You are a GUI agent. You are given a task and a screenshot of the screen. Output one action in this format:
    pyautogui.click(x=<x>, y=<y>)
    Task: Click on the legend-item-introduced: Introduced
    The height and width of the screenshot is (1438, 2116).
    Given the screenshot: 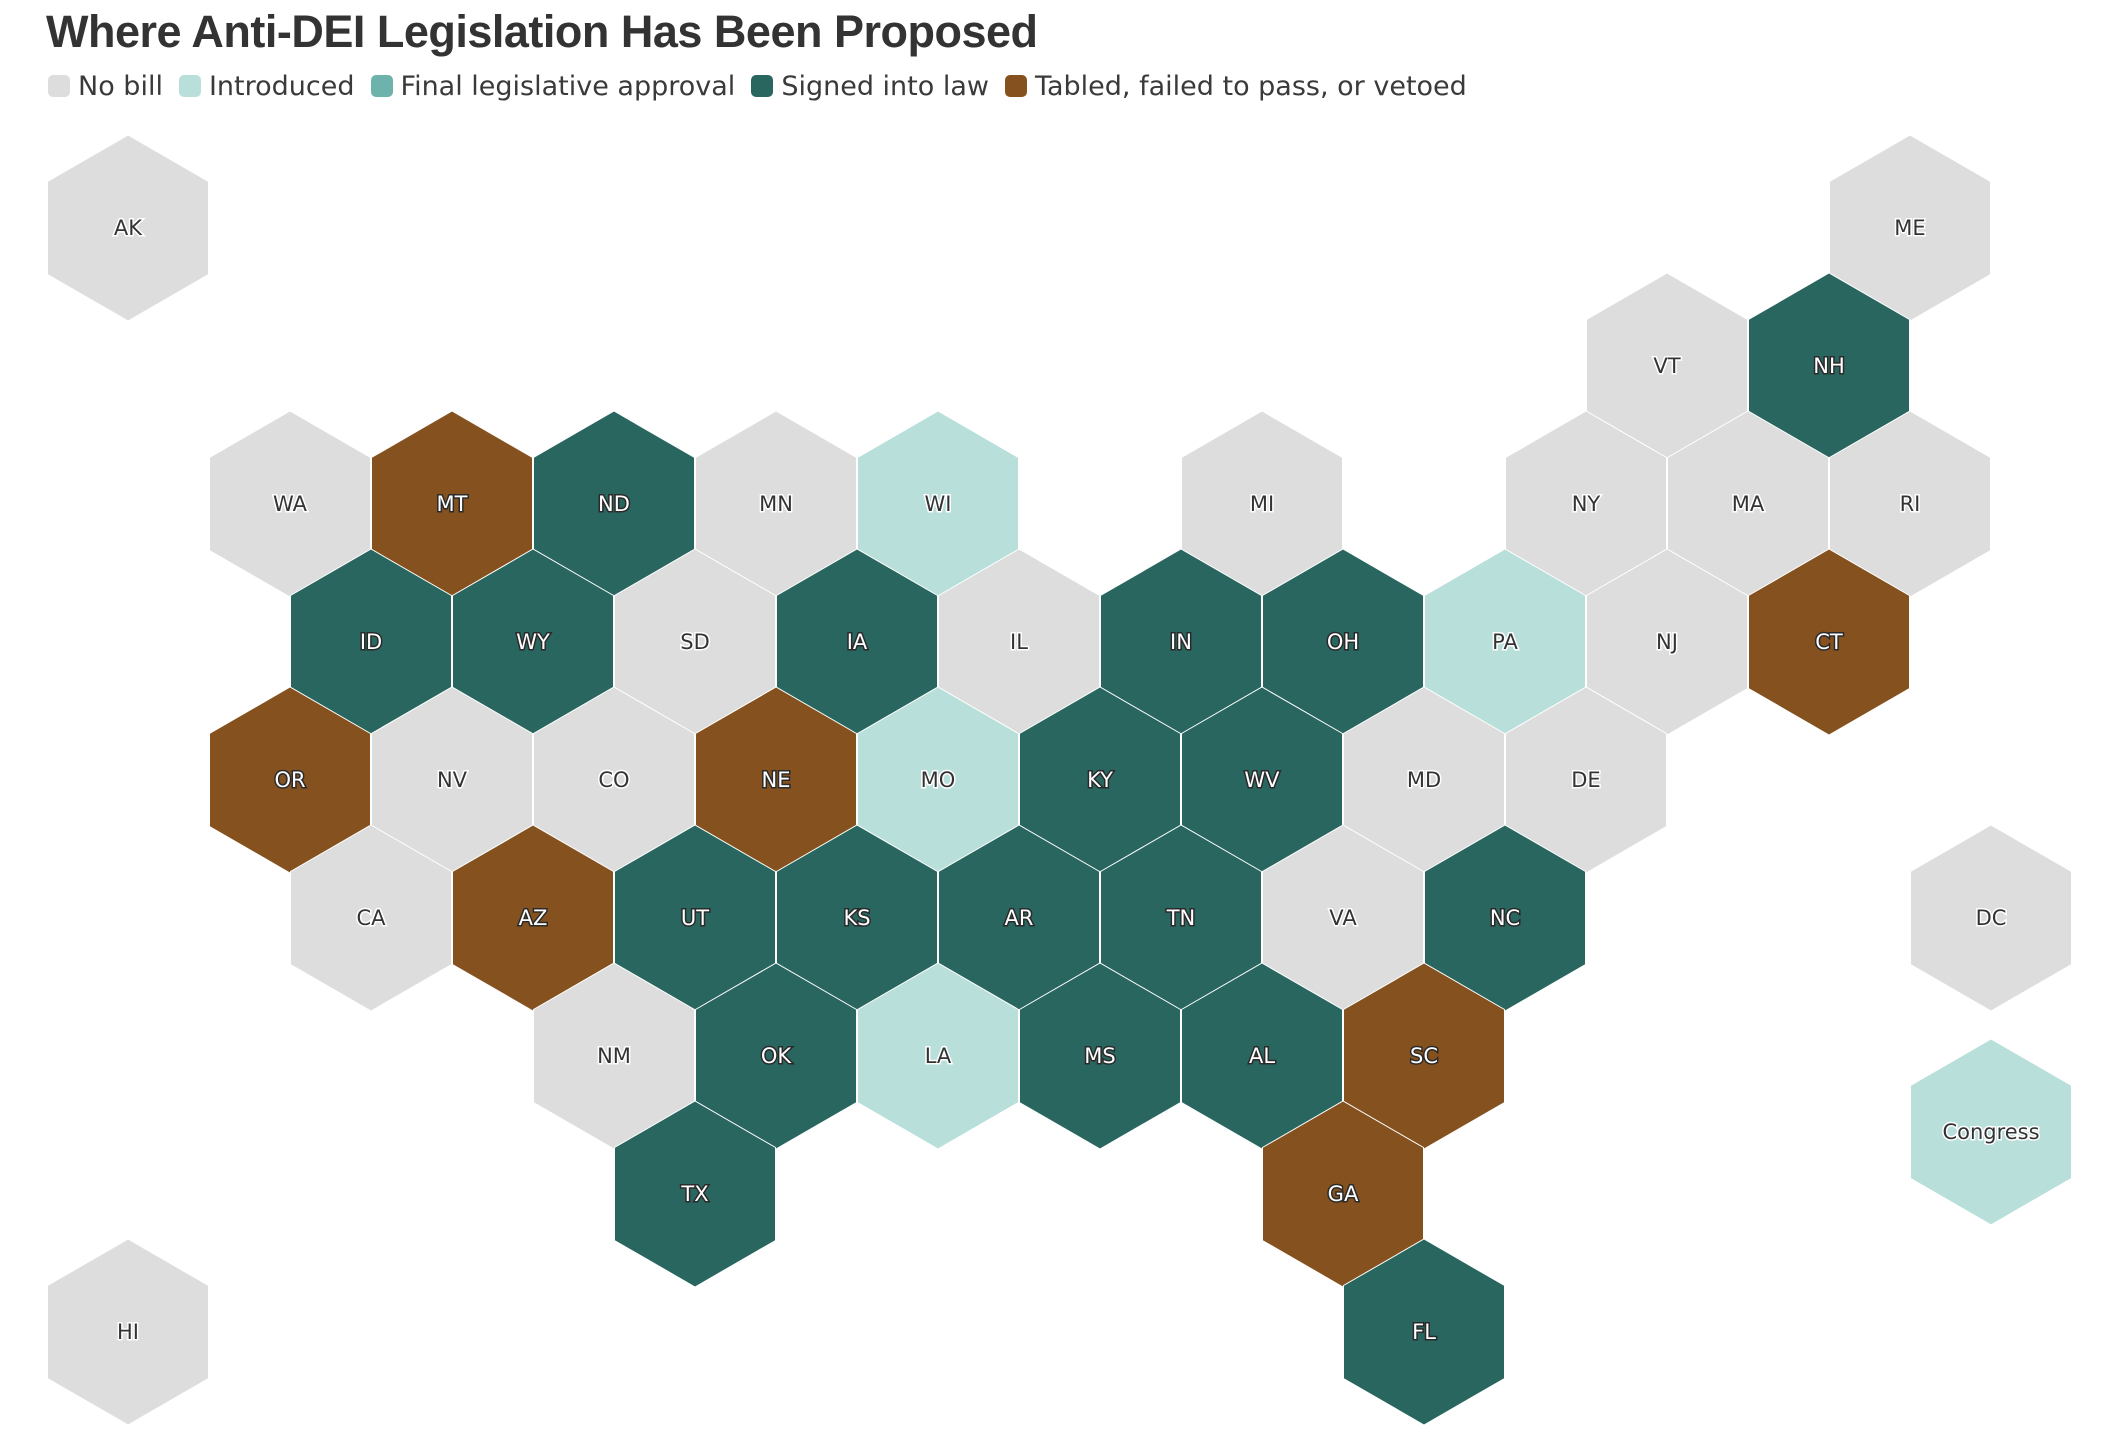 What is the action you would take?
    pyautogui.click(x=266, y=86)
    